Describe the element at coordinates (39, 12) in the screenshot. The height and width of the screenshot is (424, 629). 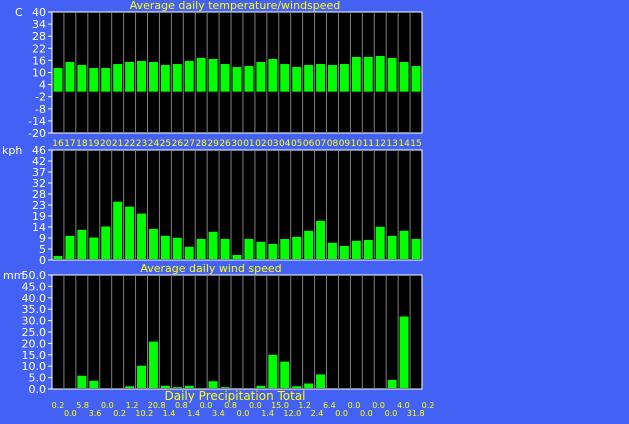
I see `temperature-y-tick-label: 40` at that location.